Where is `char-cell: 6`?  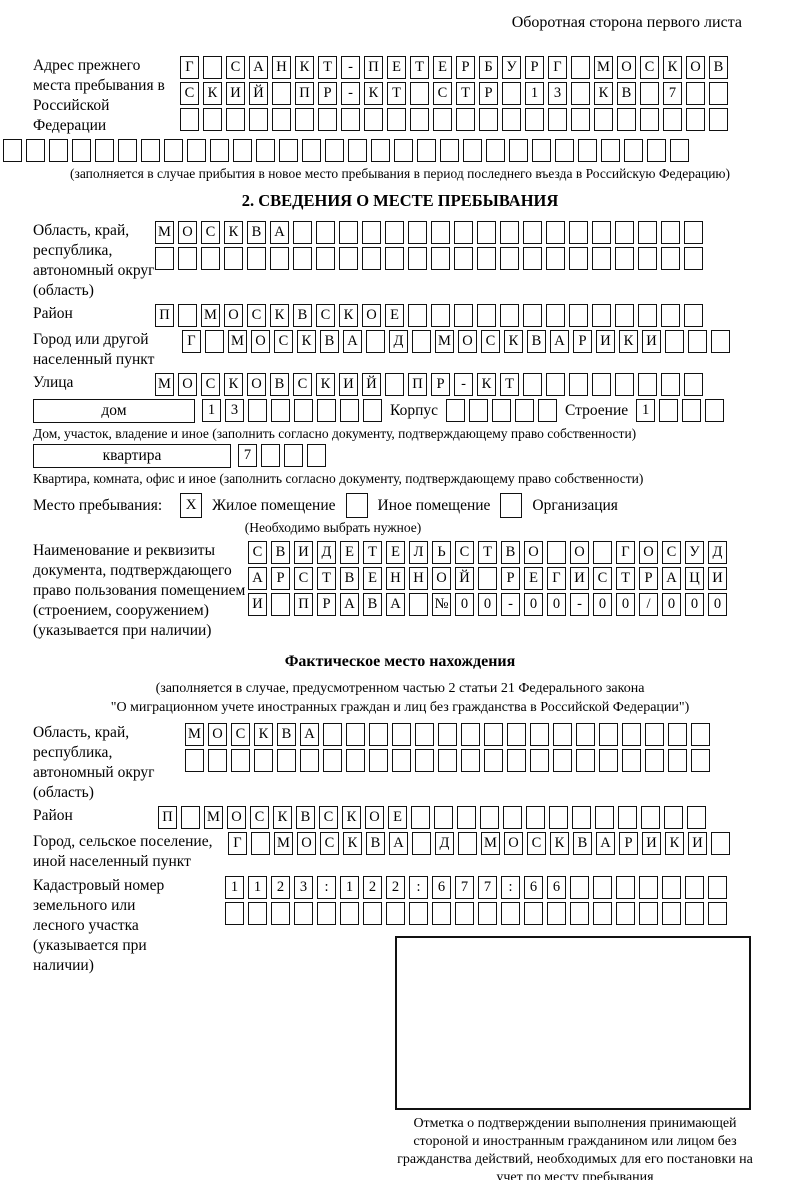
char-cell: 6 is located at coordinates (533, 887).